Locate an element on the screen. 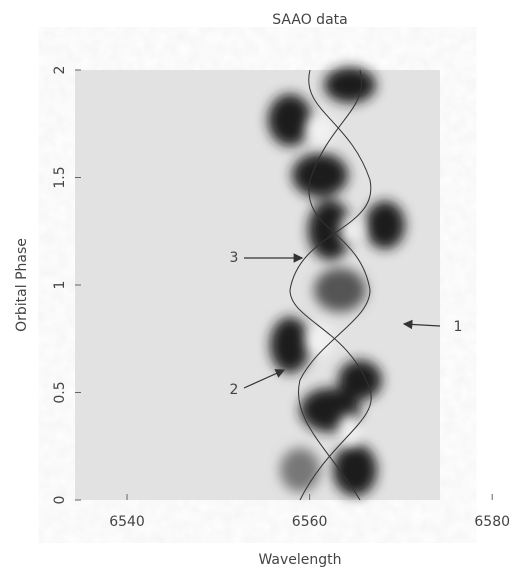 This screenshot has width=514, height=578. annotation: 2 is located at coordinates (234, 390).